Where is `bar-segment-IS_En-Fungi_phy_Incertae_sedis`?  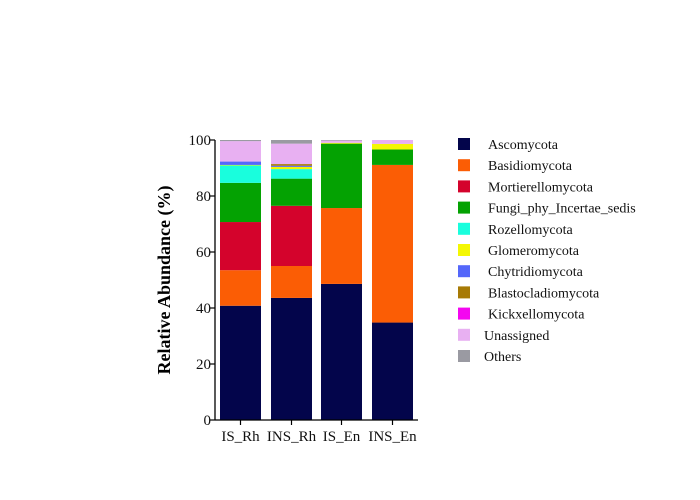 bar-segment-IS_En-Fungi_phy_Incertae_sedis is located at coordinates (341, 176).